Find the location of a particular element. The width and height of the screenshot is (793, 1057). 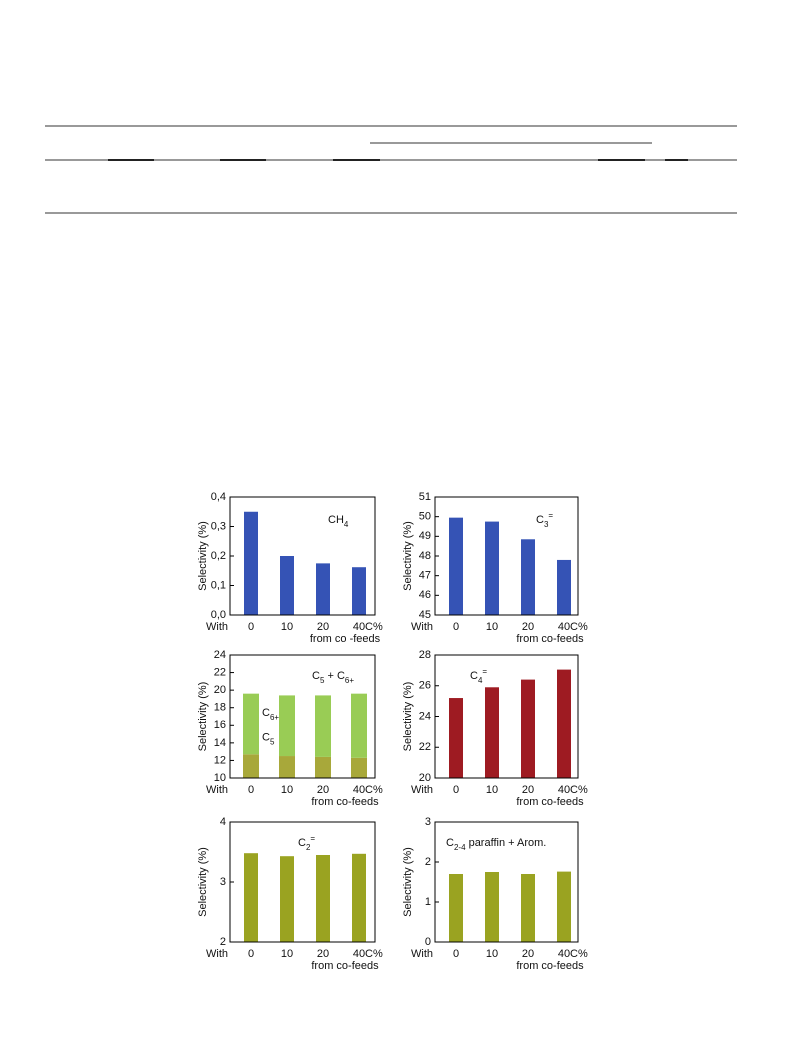

annotation-part: 2-4 is located at coordinates (460, 847).